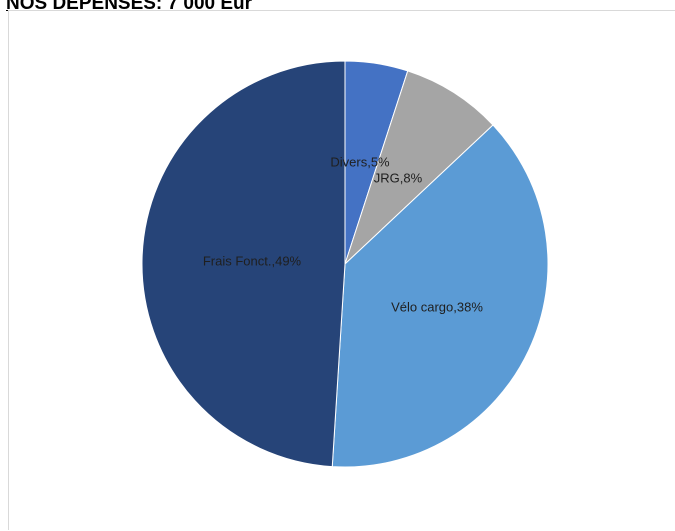  What do you see at coordinates (419, 167) in the screenshot?
I see `pie-slice-jrg` at bounding box center [419, 167].